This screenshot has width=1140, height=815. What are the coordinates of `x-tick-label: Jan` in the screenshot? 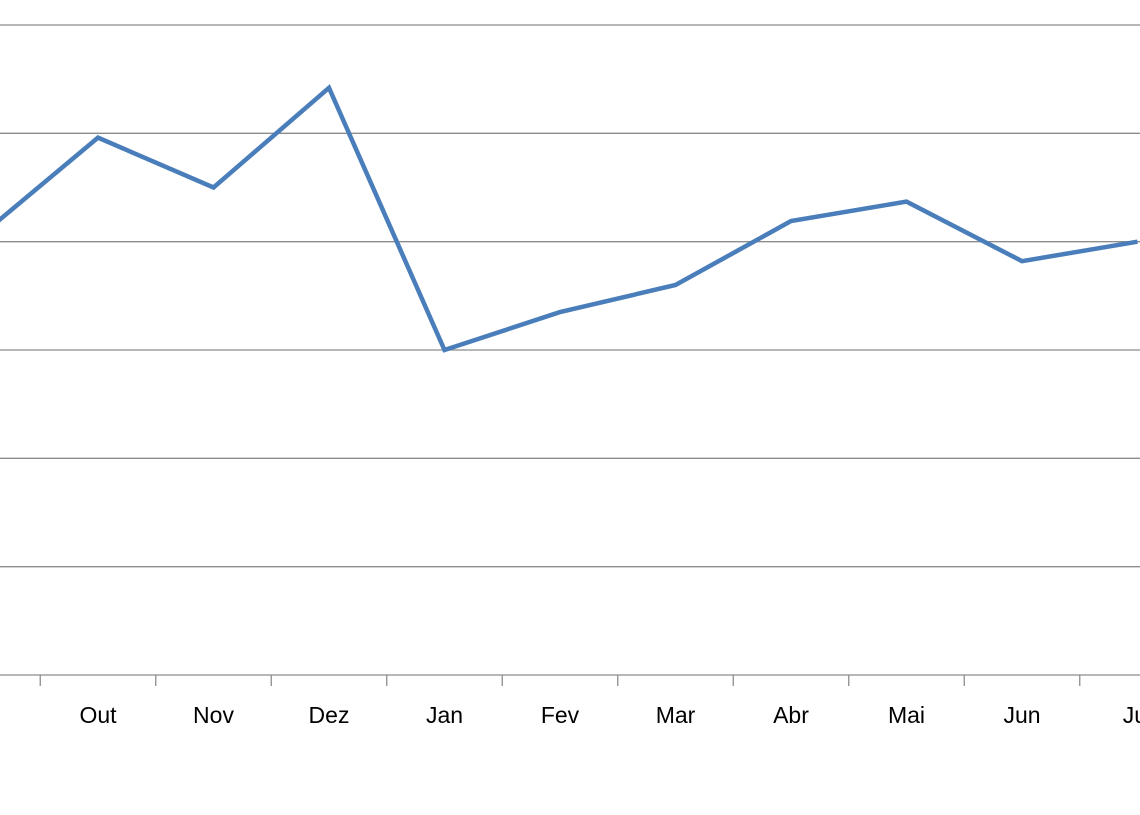 It's located at (444, 715).